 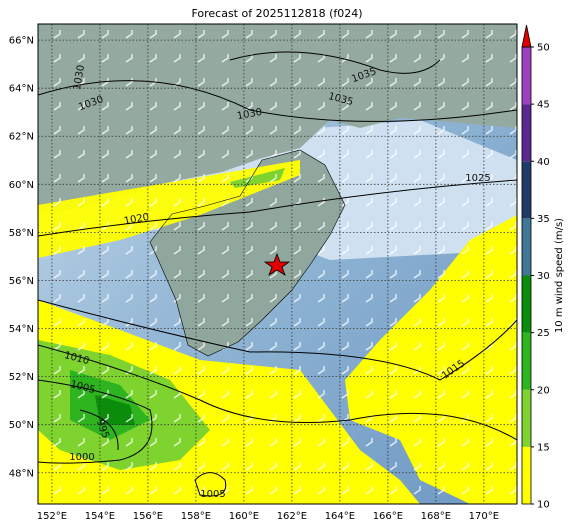 I want to click on y-tick-label: 48°N, so click(x=21, y=473).